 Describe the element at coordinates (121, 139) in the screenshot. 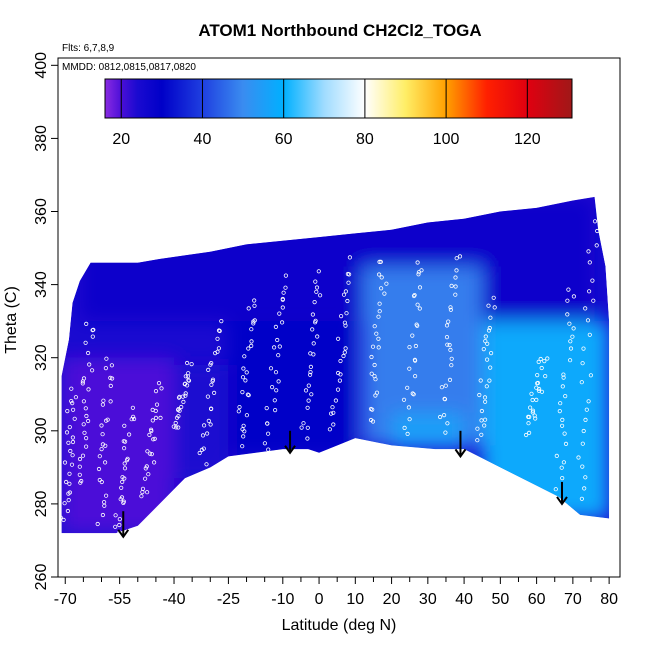

I see `colorbar-tick-label: 20` at that location.